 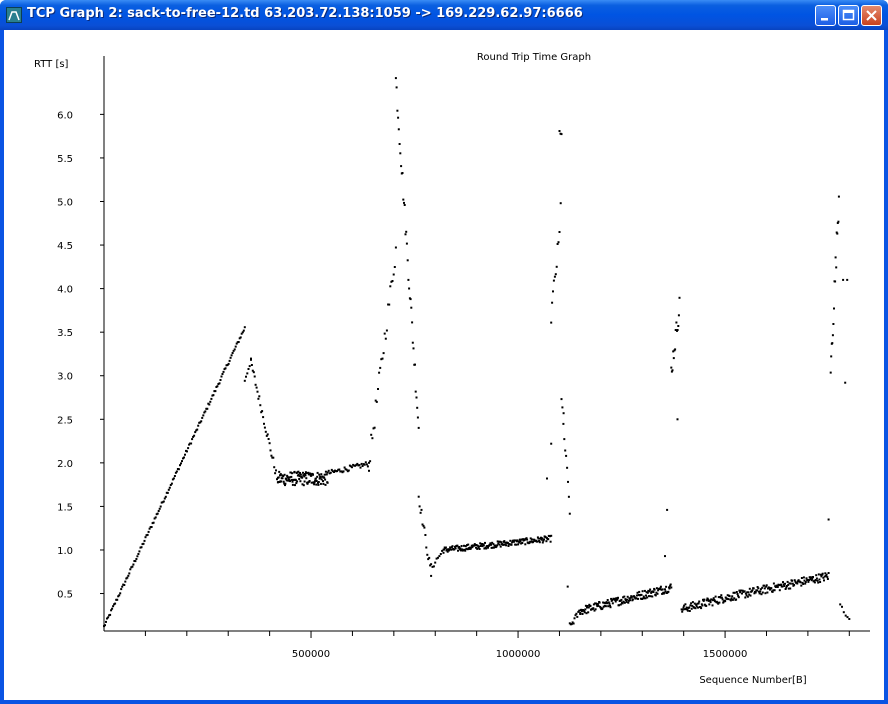 I want to click on y-tick-label: 4.5, so click(x=65, y=246).